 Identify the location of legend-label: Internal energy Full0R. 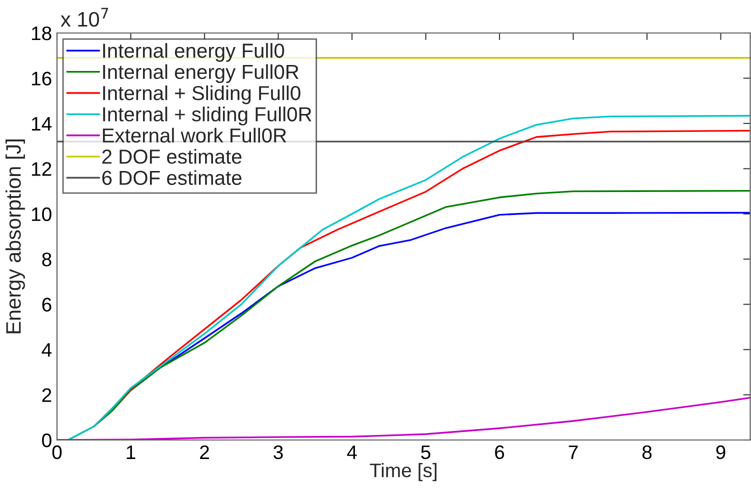
(201, 74).